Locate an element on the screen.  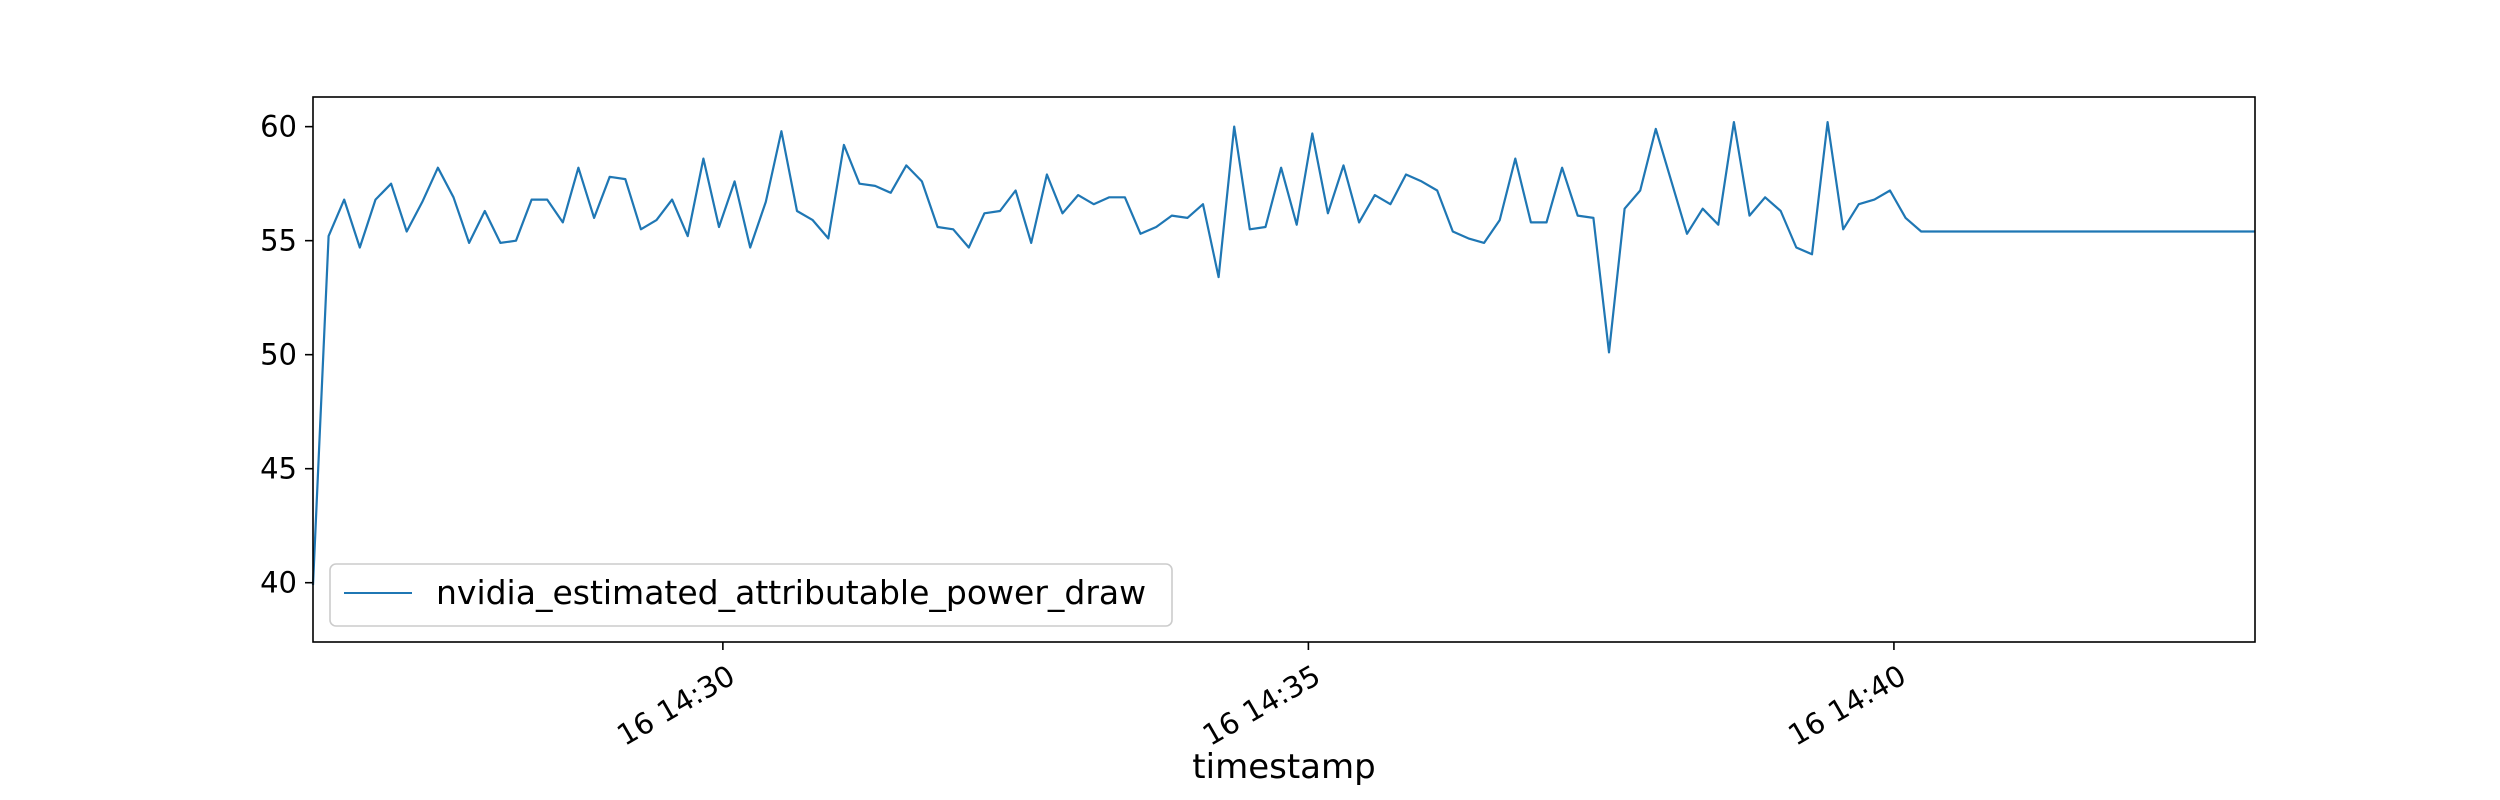
x-tick-label: 16 14:40 is located at coordinates (1846, 705).